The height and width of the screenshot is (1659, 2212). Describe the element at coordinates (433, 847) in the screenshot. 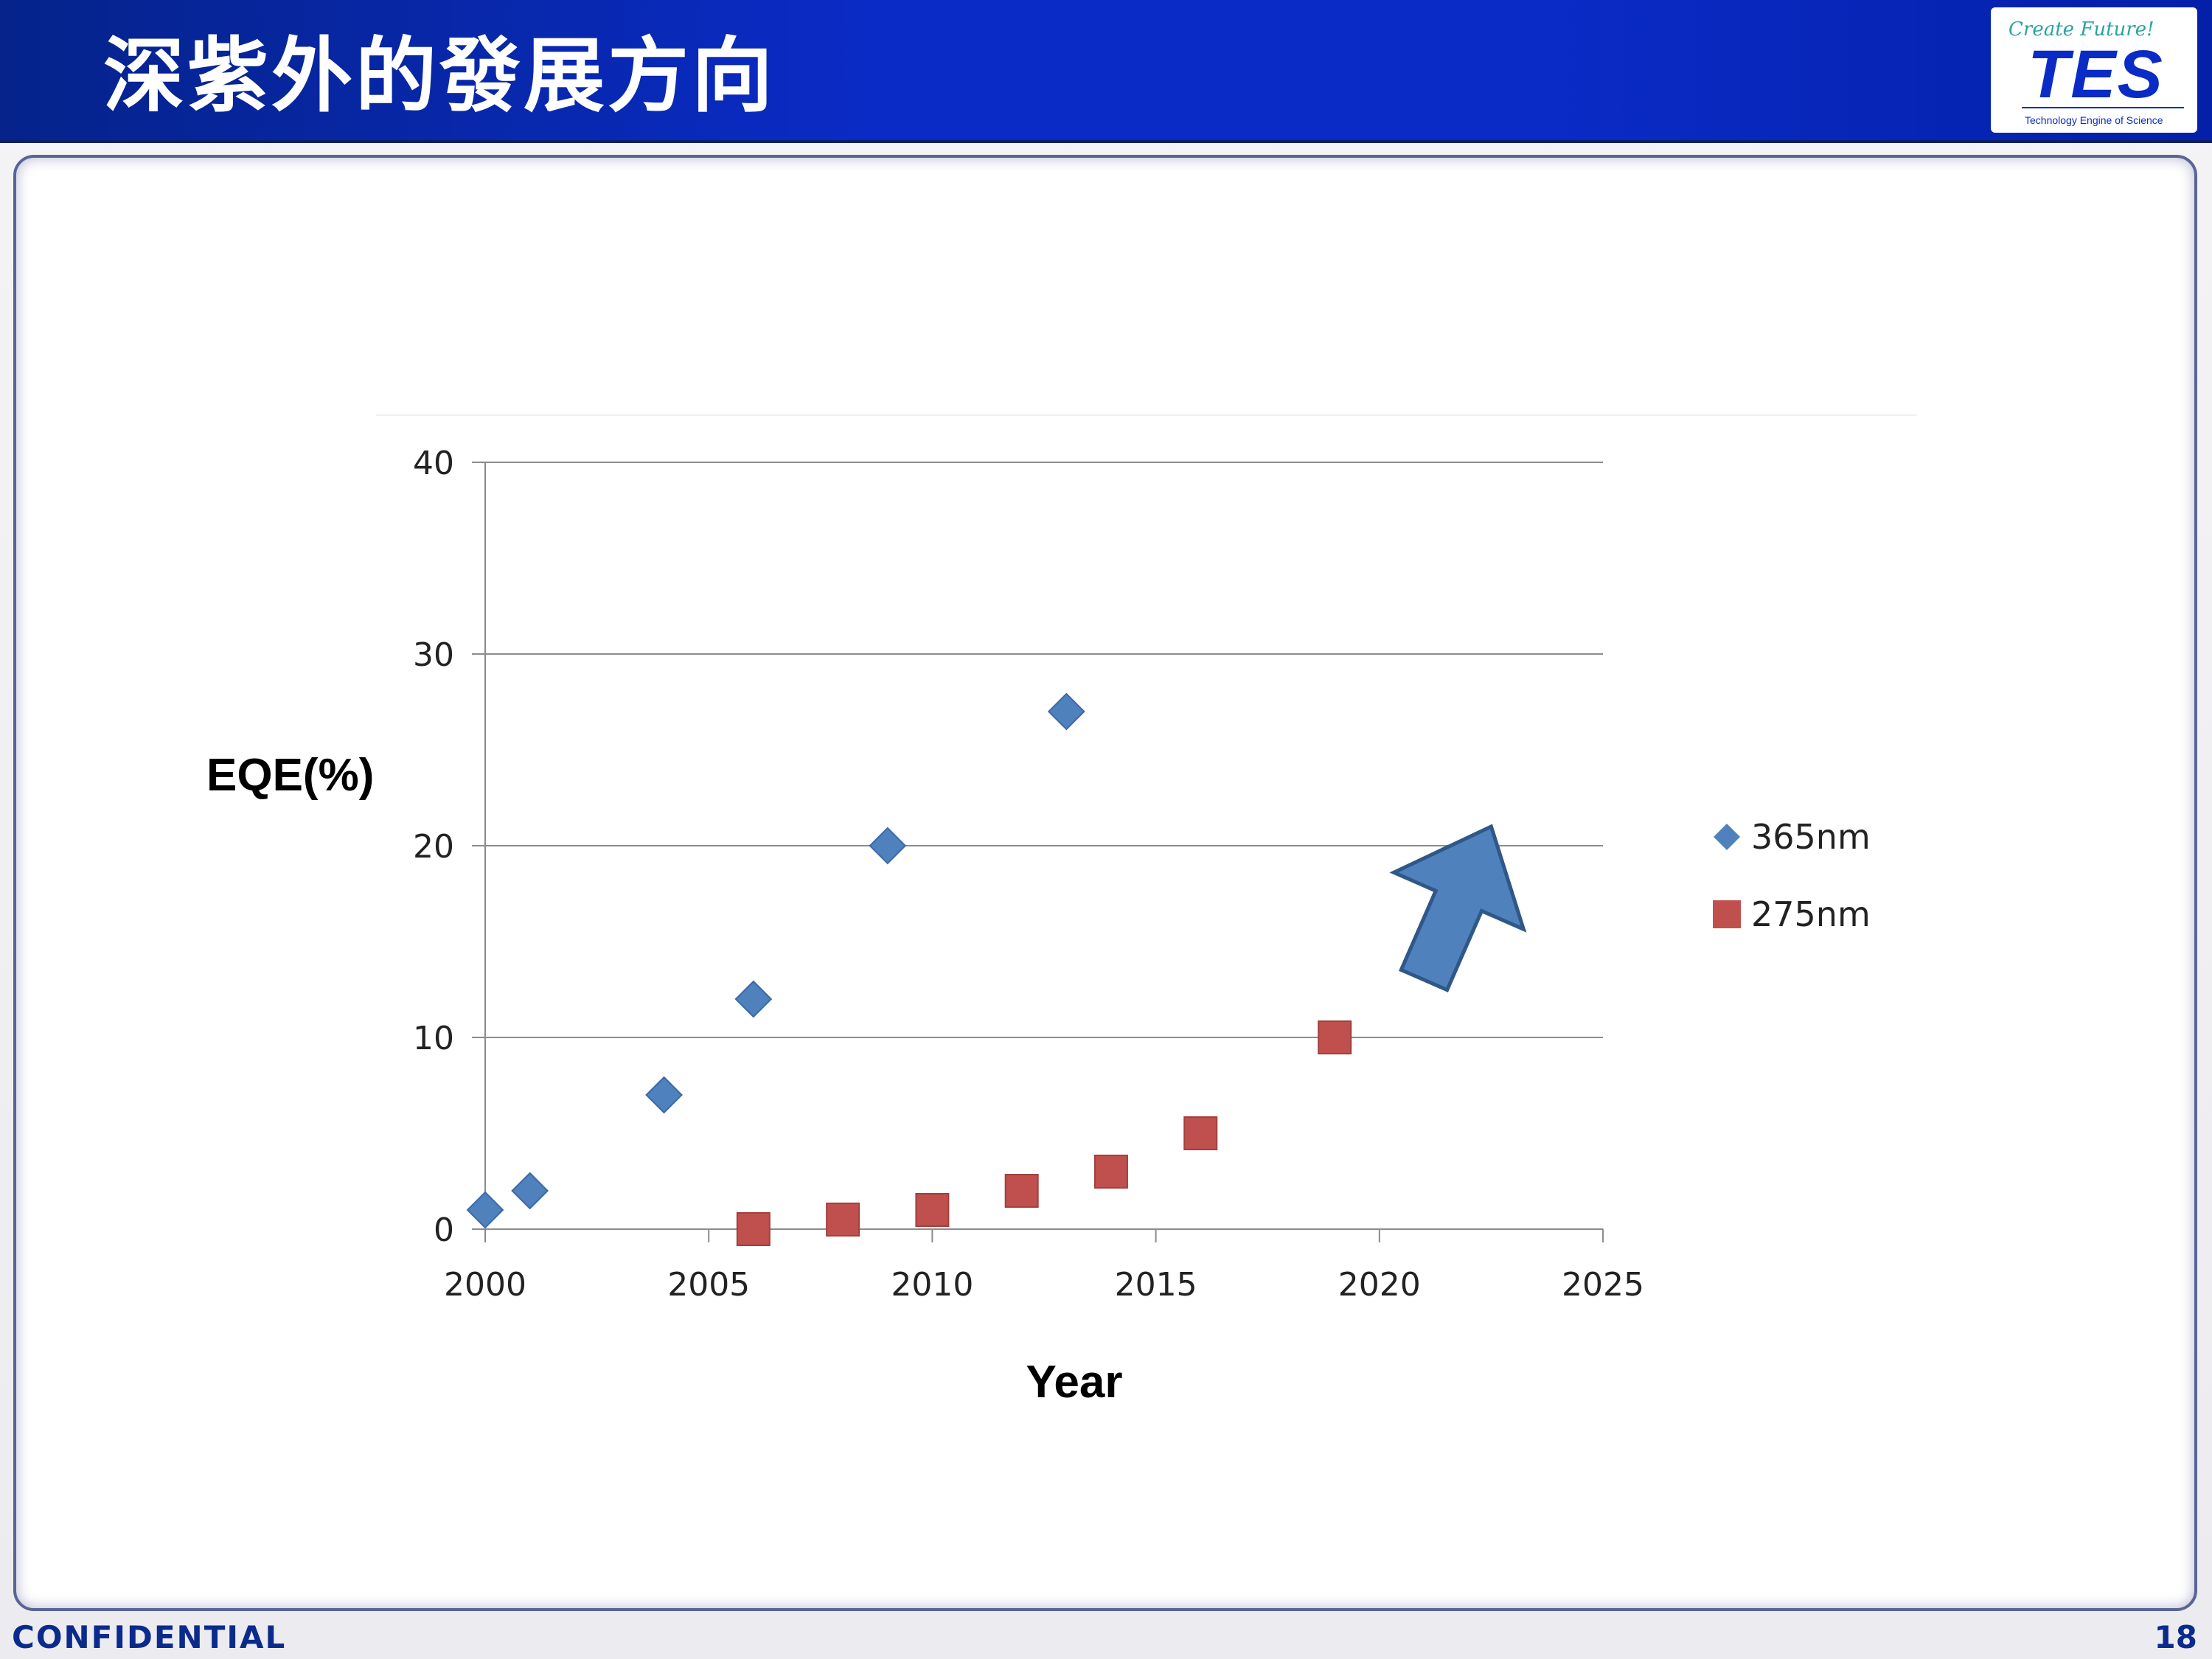

I see `y-tick-label: 20` at that location.